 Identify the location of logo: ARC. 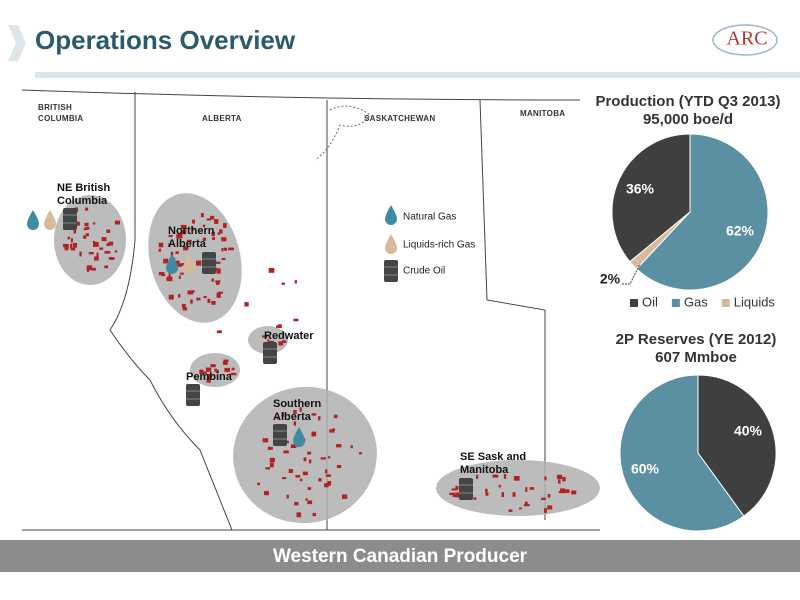
(746, 39).